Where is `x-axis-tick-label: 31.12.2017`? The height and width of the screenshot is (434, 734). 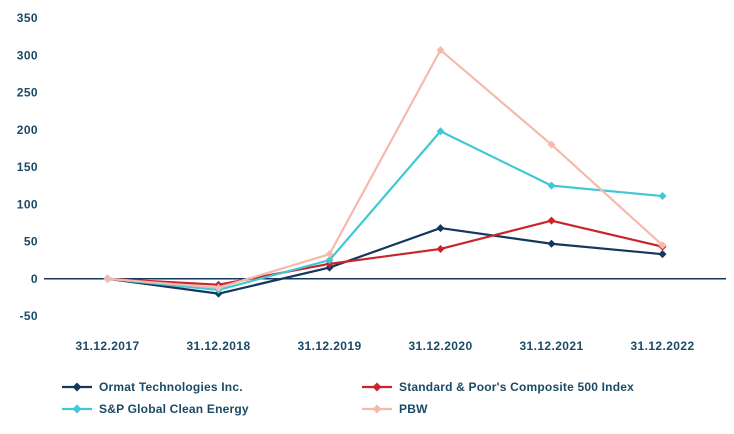 x-axis-tick-label: 31.12.2017 is located at coordinates (107, 346).